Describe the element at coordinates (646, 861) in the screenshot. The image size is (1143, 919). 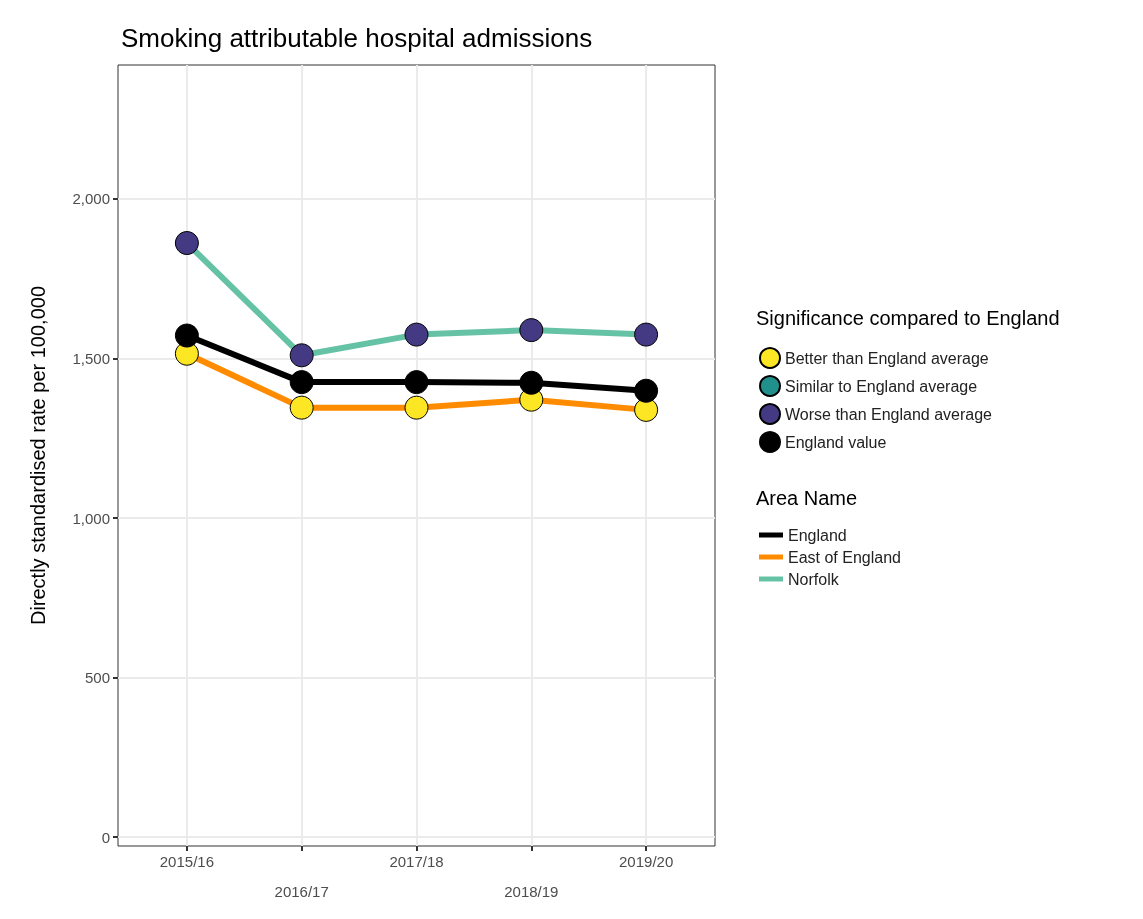
I see `x-tick-label: 2019/20` at that location.